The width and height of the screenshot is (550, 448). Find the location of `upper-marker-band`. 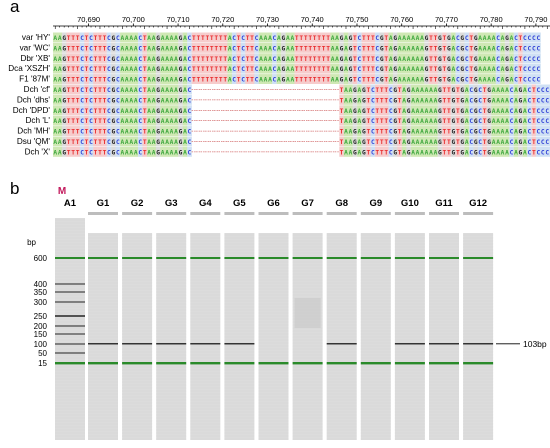

upper-marker-band is located at coordinates (70, 258).